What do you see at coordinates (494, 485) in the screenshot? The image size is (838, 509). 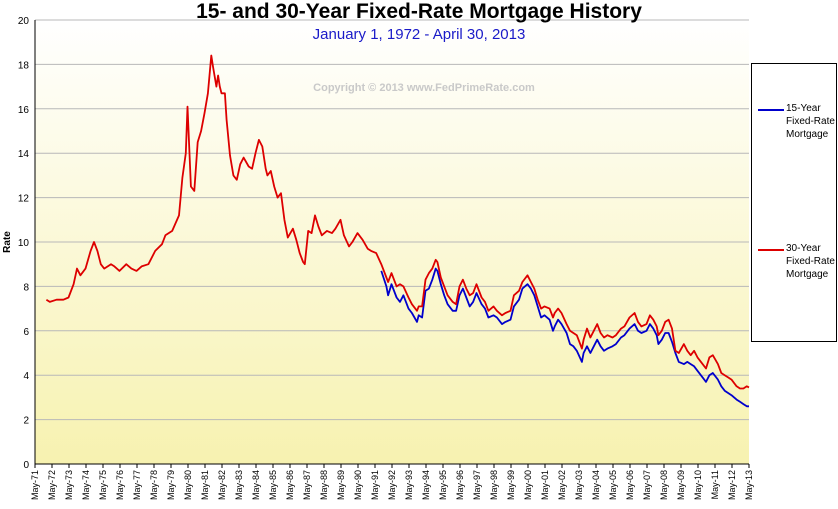 I see `x-tick-label: May-98` at bounding box center [494, 485].